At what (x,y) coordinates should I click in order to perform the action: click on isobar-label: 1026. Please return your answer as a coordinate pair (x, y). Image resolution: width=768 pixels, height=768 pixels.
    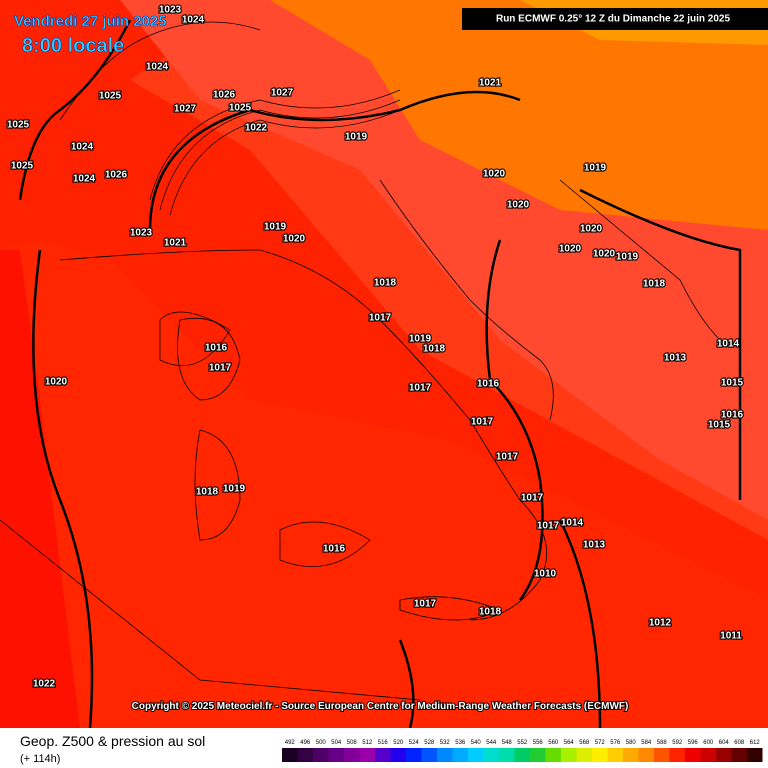
    Looking at the image, I should click on (116, 175).